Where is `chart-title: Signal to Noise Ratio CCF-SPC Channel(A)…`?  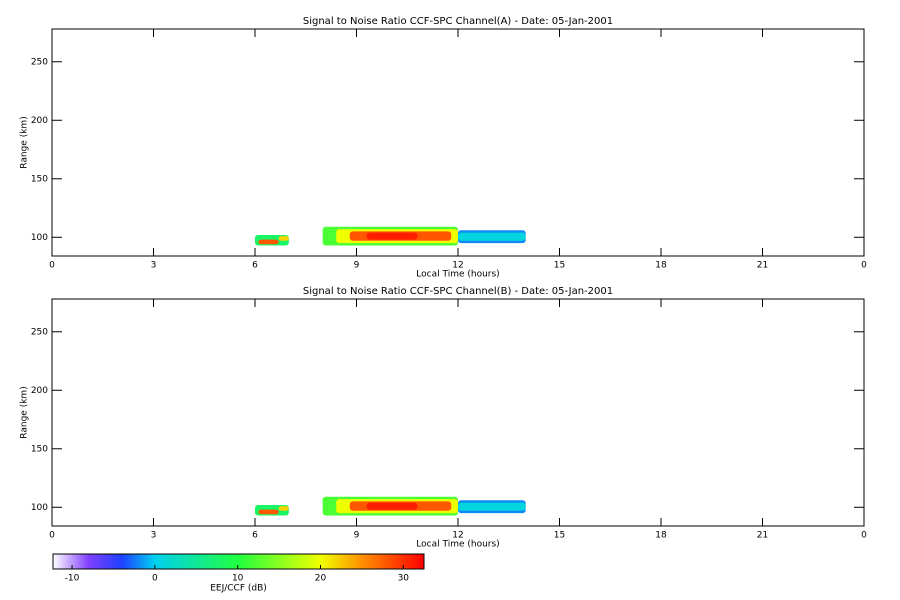 chart-title: Signal to Noise Ratio CCF-SPC Channel(A)… is located at coordinates (458, 21).